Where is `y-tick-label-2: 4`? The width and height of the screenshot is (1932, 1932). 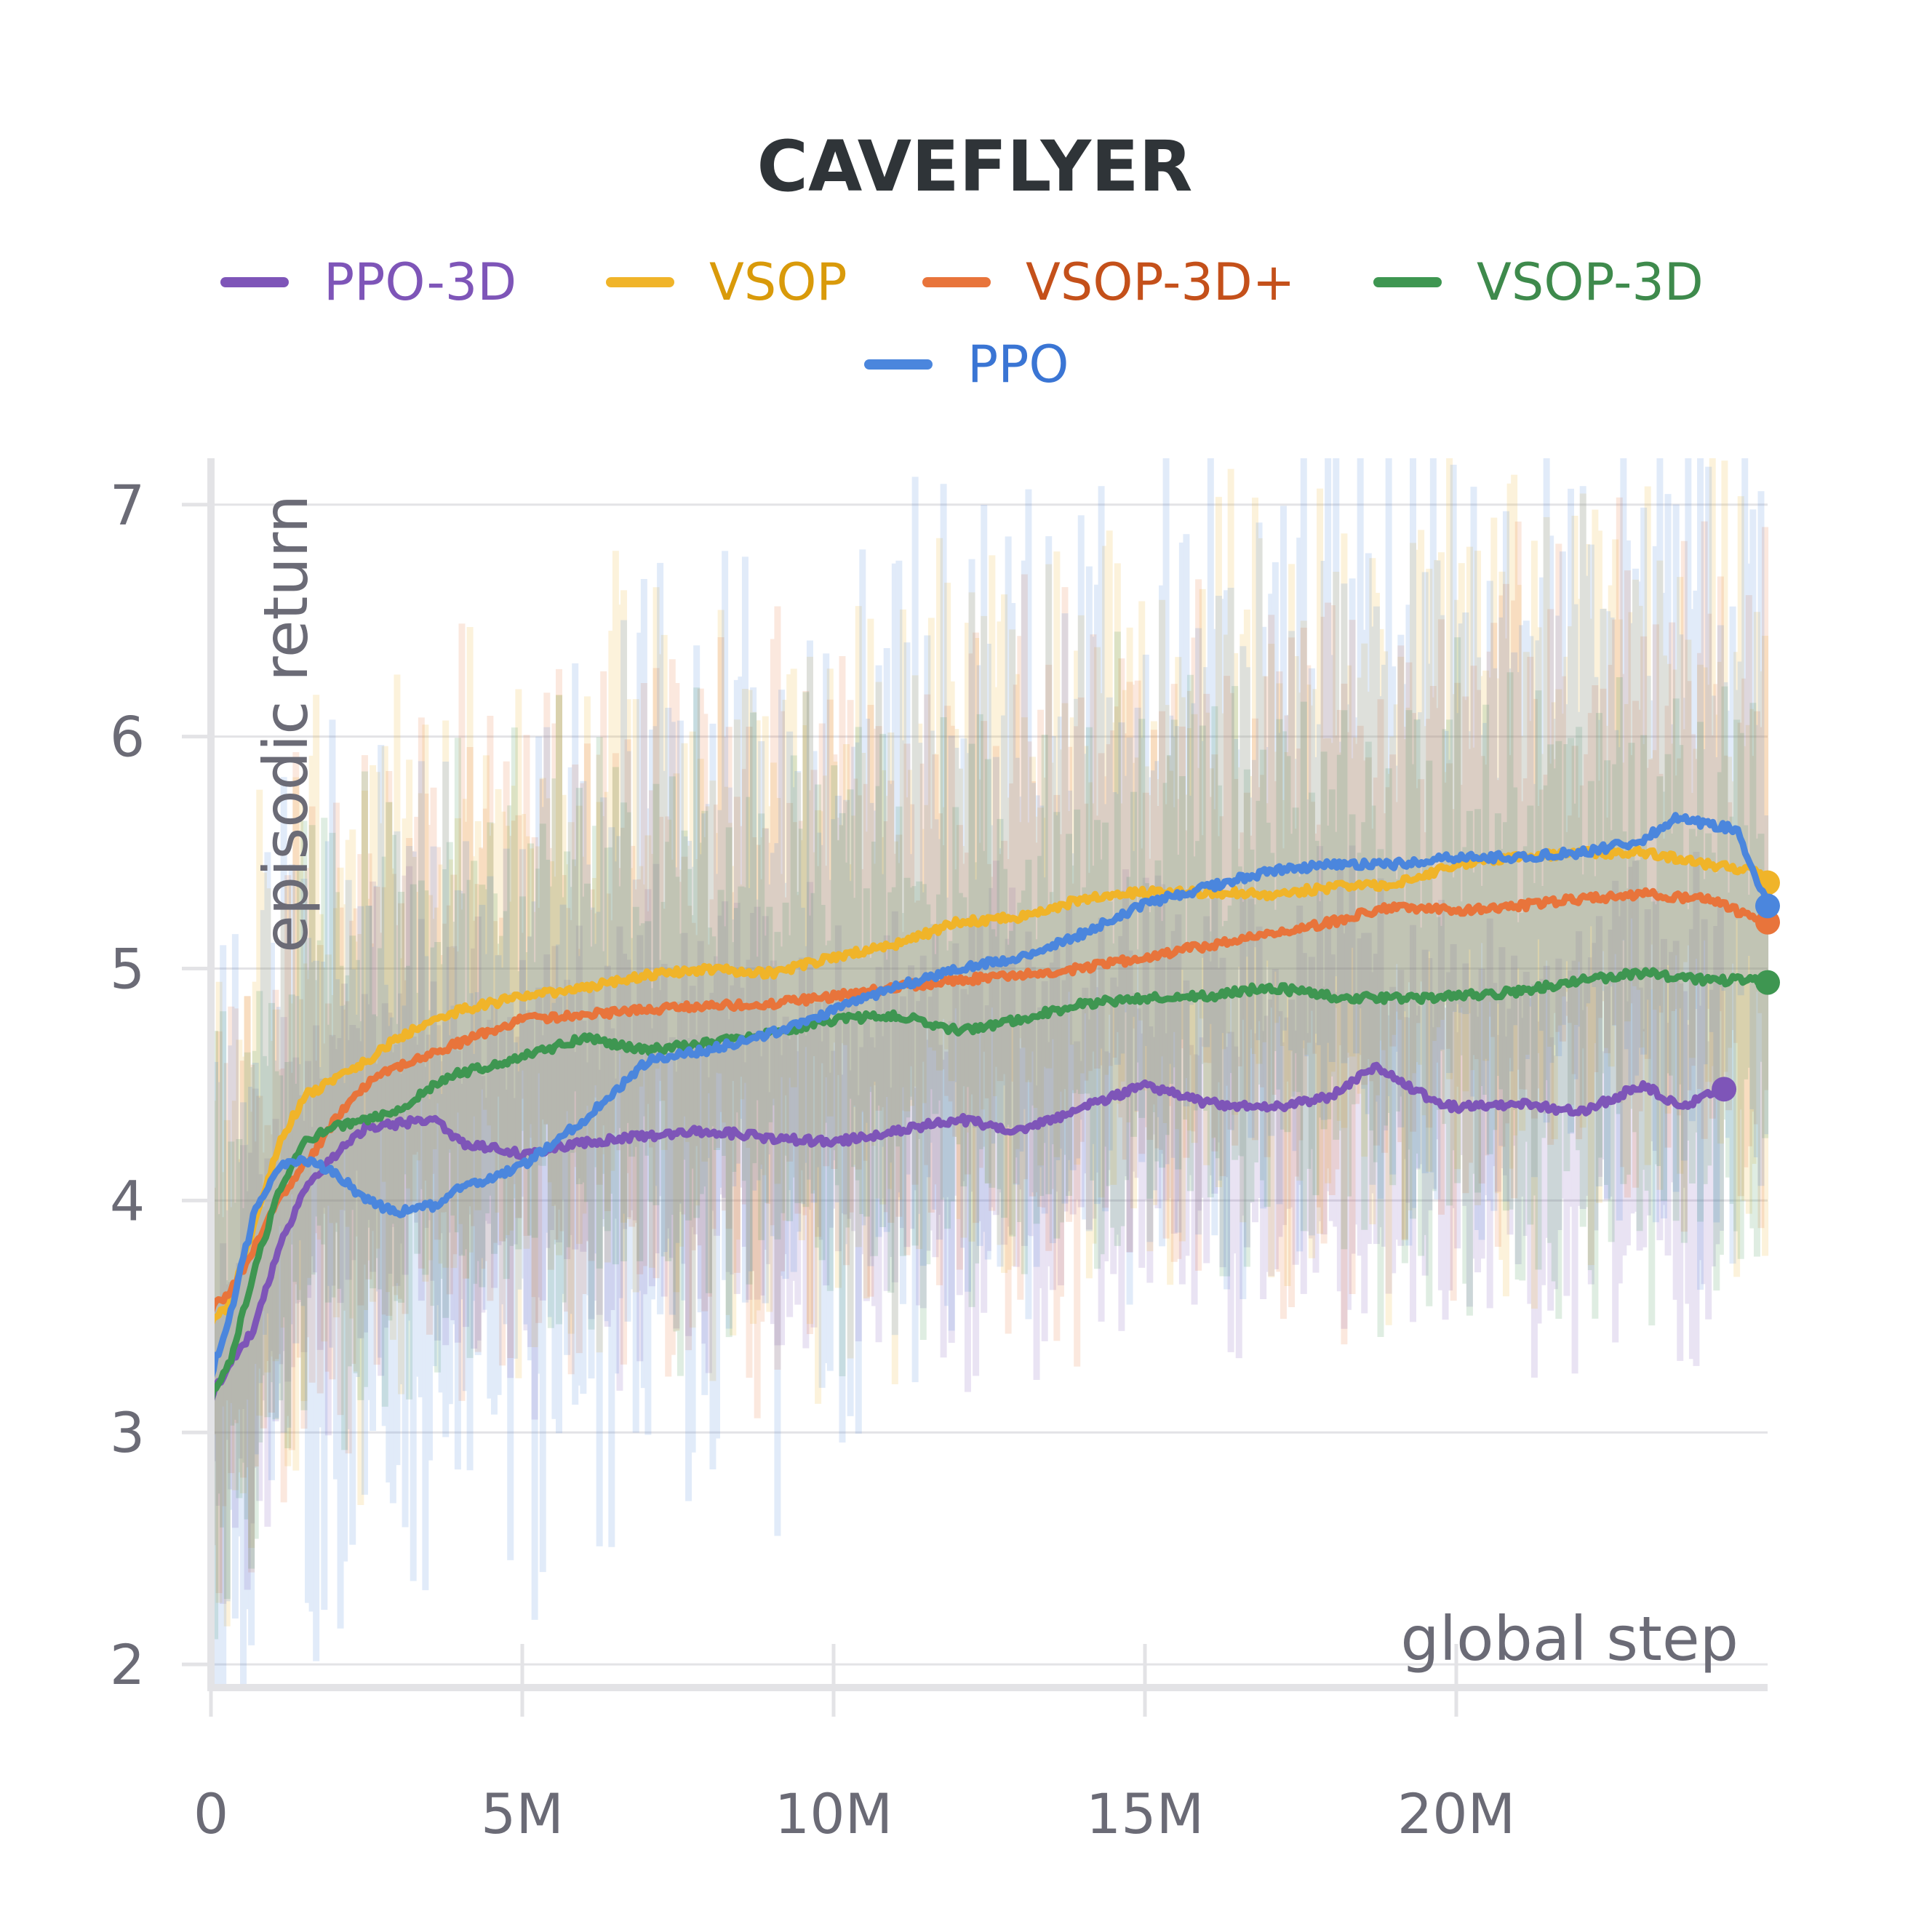
y-tick-label-2: 4 is located at coordinates (128, 1201).